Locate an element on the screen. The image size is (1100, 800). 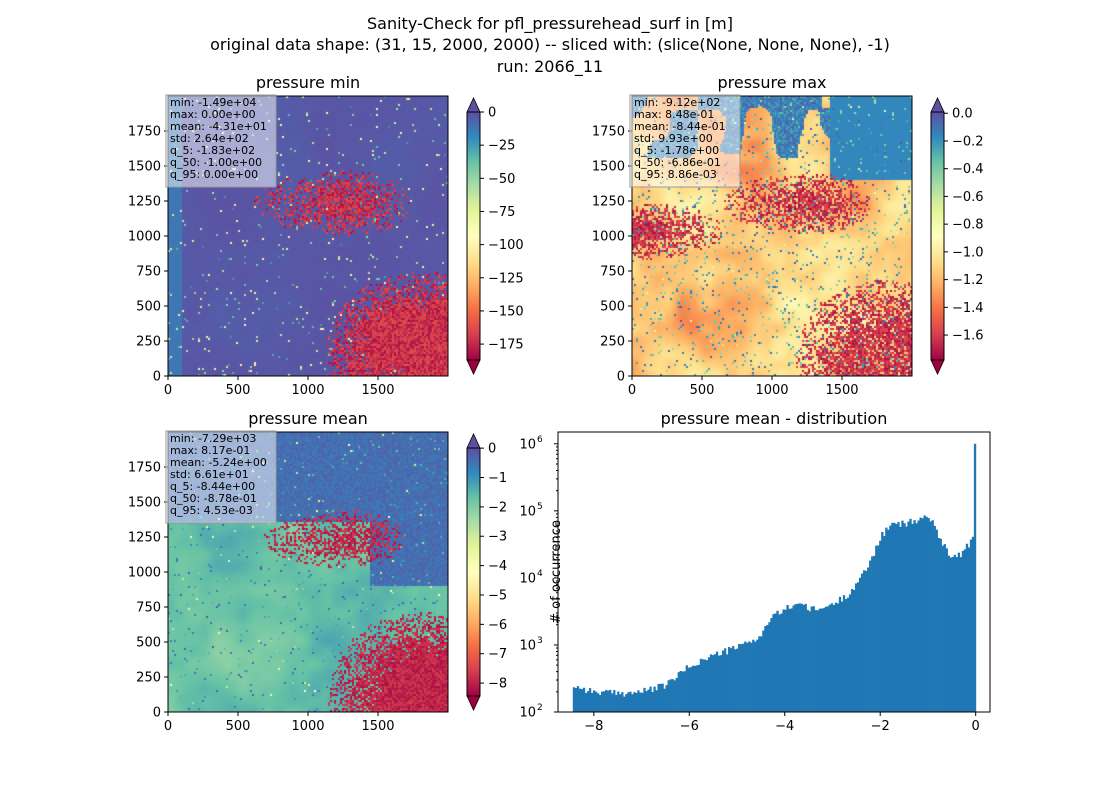
stats-line: q_95: 8.86e-03 is located at coordinates (675, 174).